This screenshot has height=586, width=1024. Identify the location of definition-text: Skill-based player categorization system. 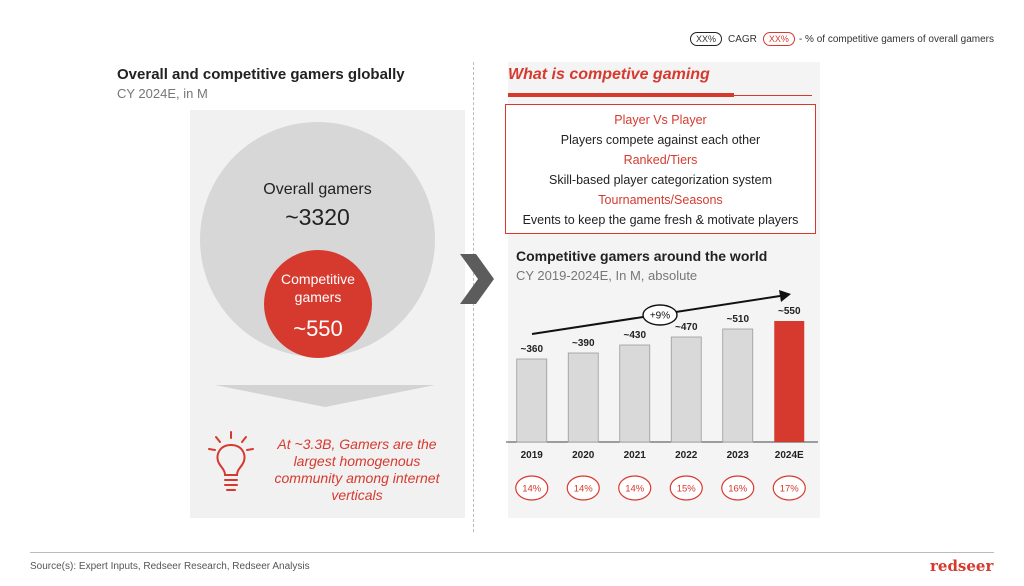
(660, 180).